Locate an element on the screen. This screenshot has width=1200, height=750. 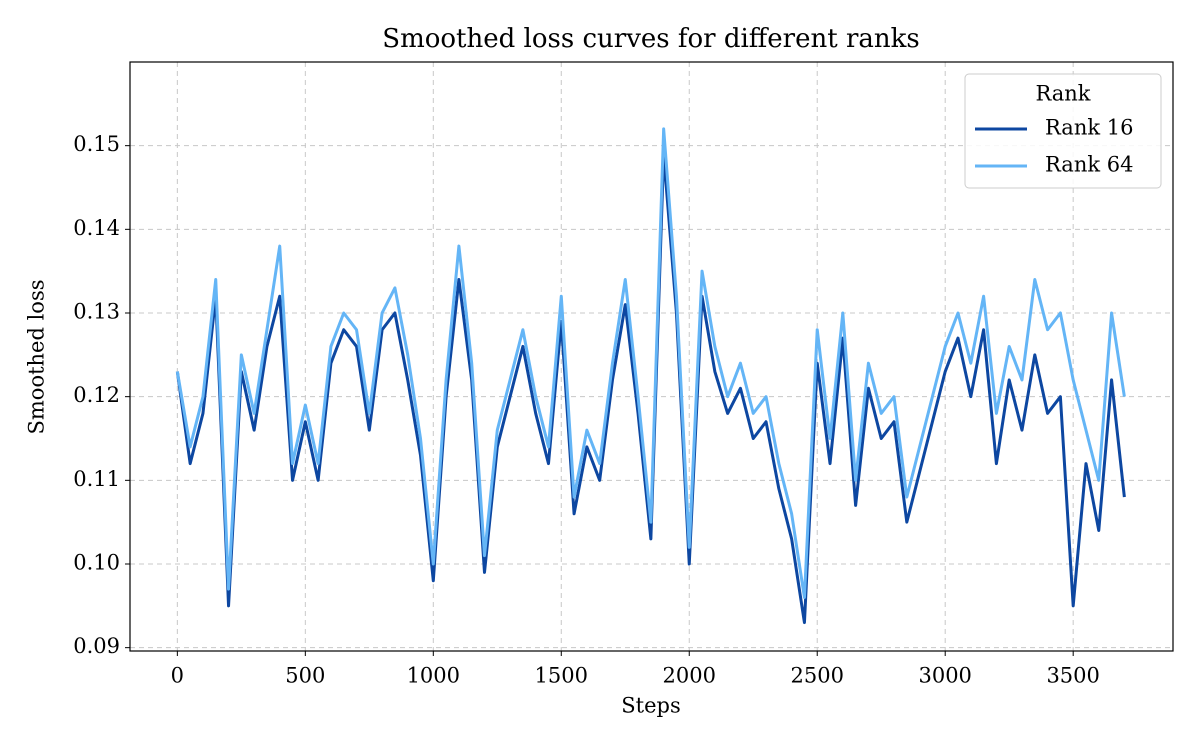
y-tick-label: 0.10 is located at coordinates (96, 562).